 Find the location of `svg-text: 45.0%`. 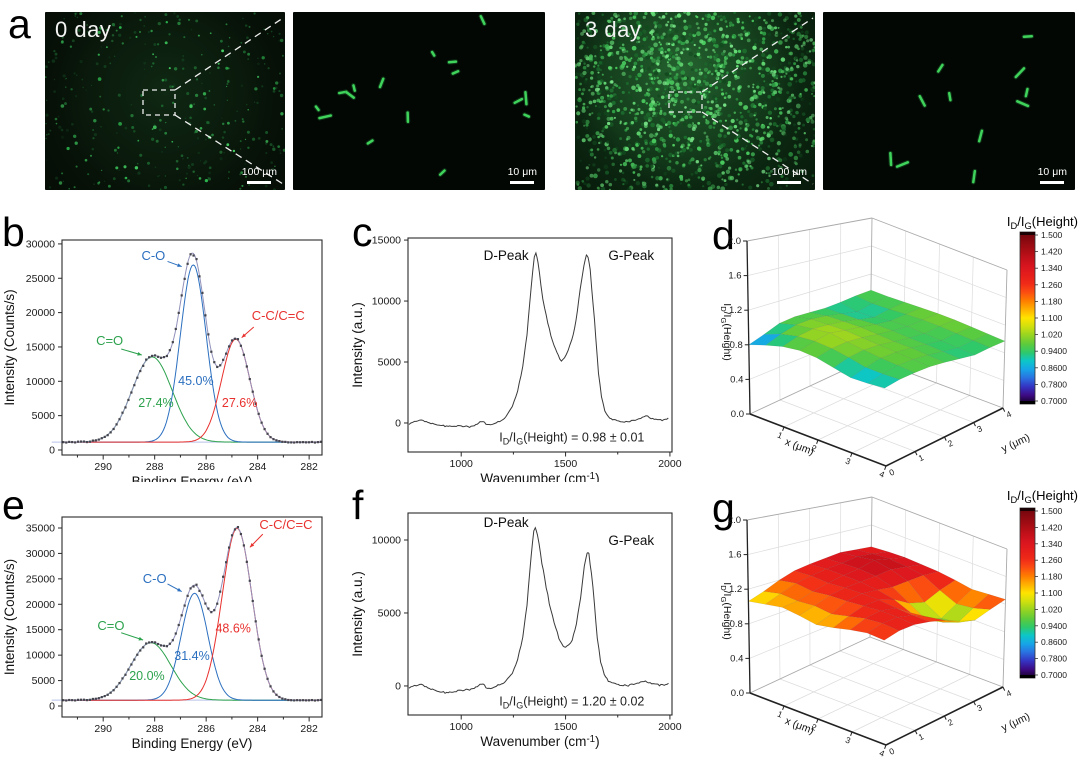

svg-text: 45.0% is located at coordinates (195, 381).